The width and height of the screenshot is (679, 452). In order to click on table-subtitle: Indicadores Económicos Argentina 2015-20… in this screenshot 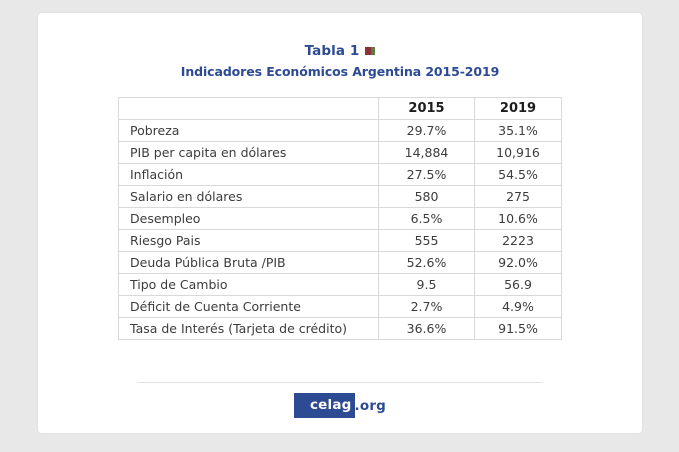, I will do `click(340, 71)`.